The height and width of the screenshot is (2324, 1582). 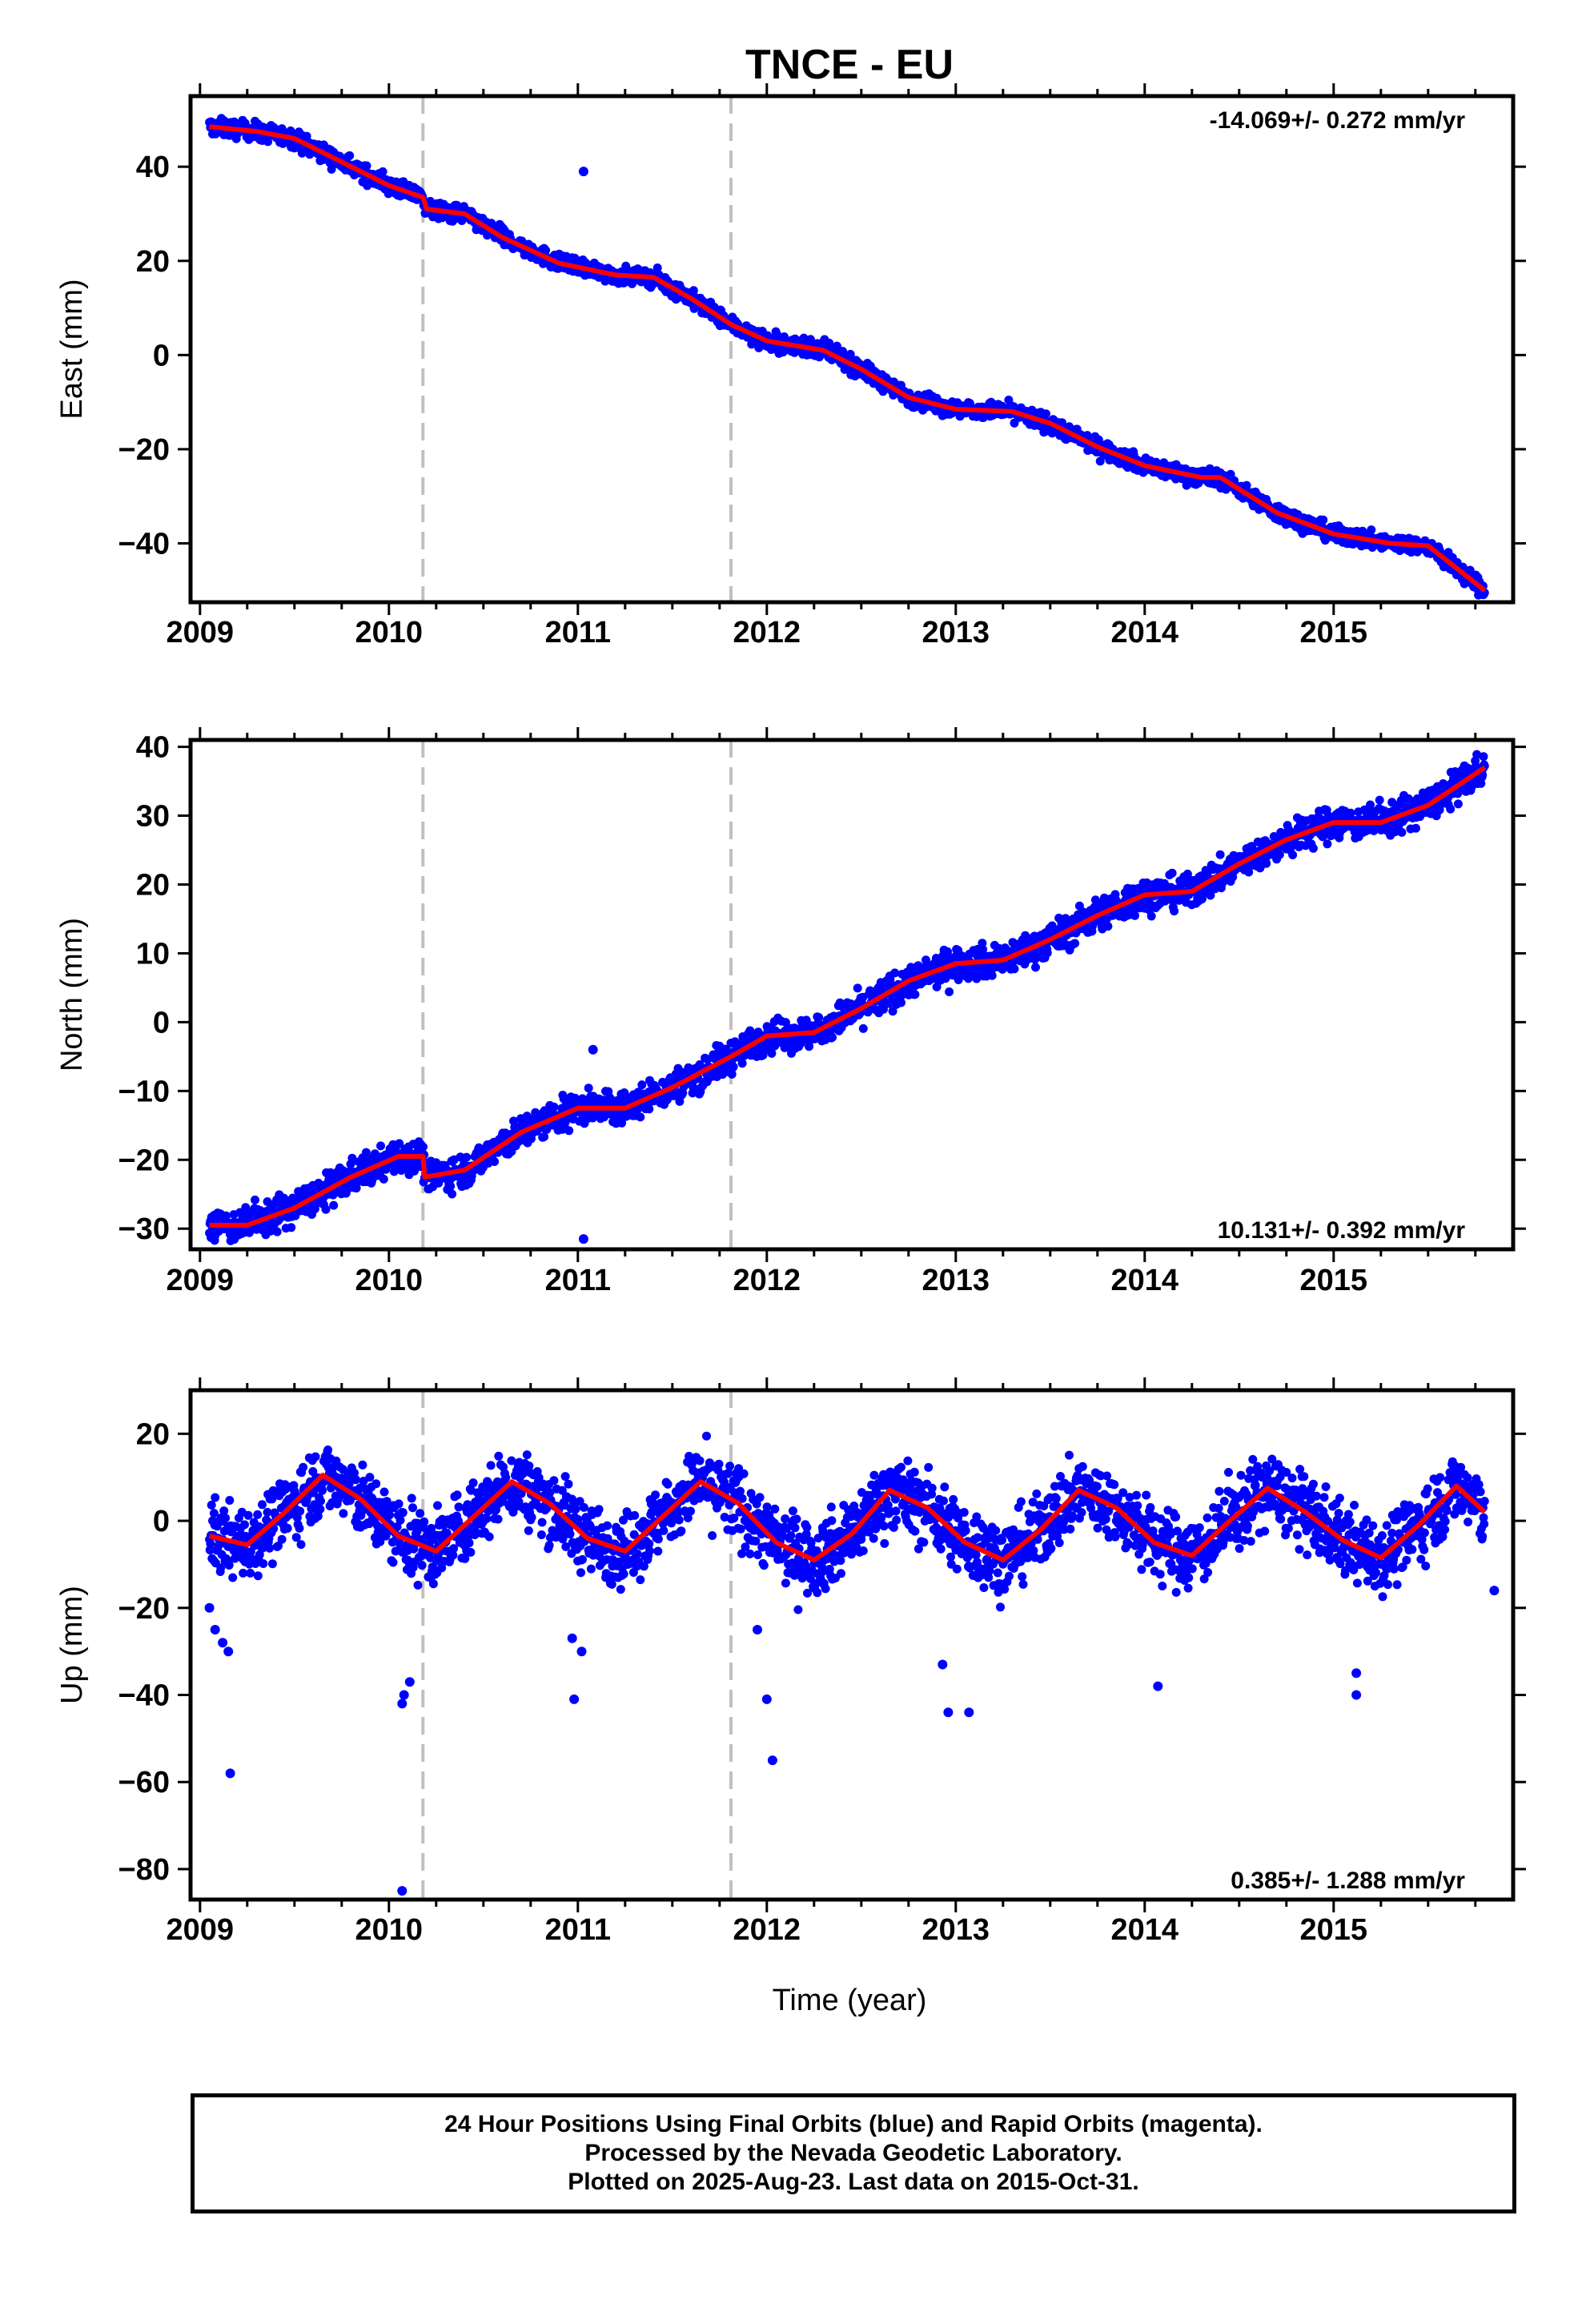 What do you see at coordinates (1338, 121) in the screenshot?
I see `rate-annotation: -14.069+/- 0.272 mm/yr` at bounding box center [1338, 121].